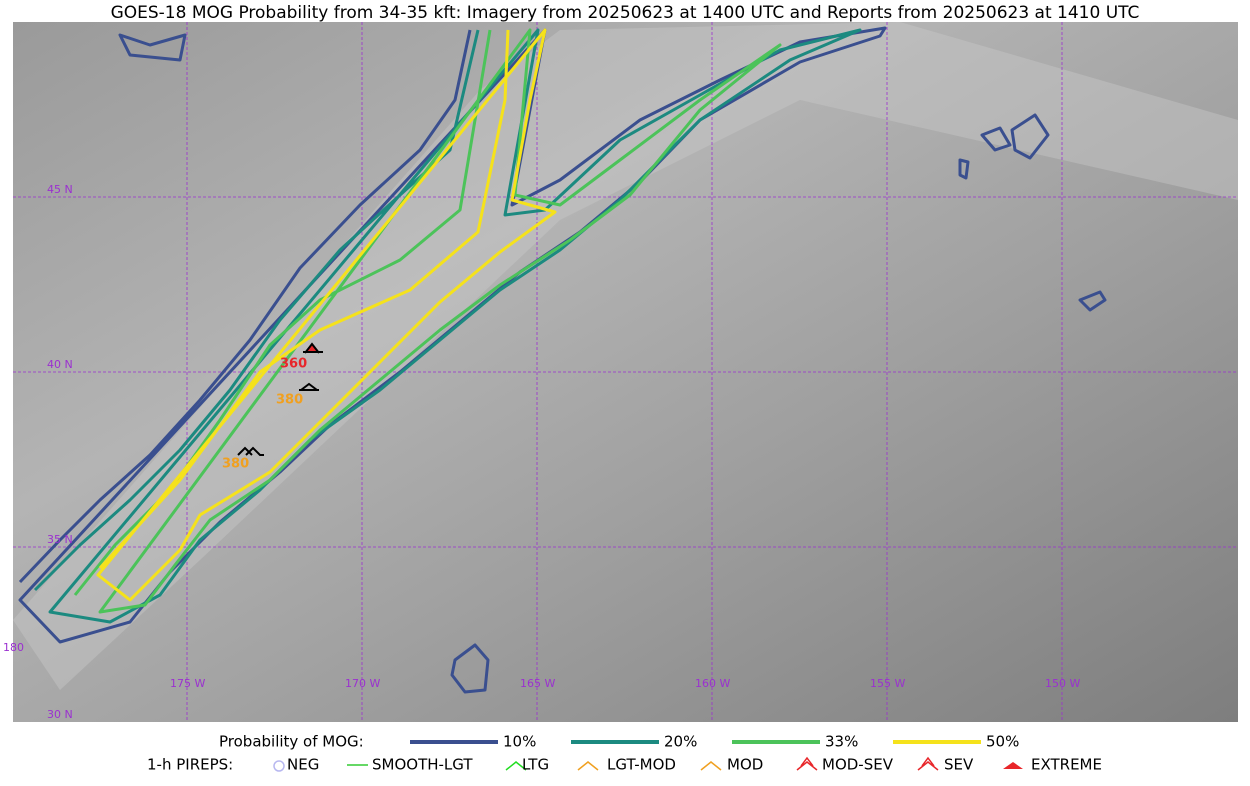 This screenshot has width=1250, height=786. What do you see at coordinates (422, 765) in the screenshot?
I see `legend-label: SMOOTH-LGT` at bounding box center [422, 765].